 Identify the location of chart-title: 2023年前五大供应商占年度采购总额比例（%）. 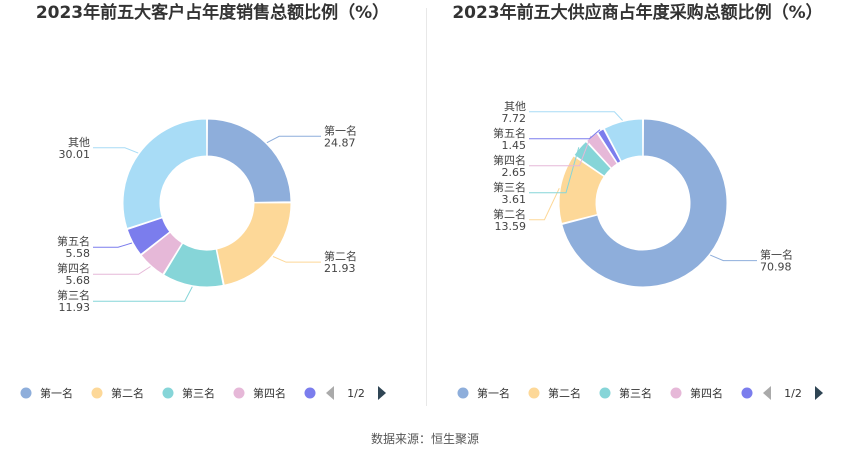
(637, 13).